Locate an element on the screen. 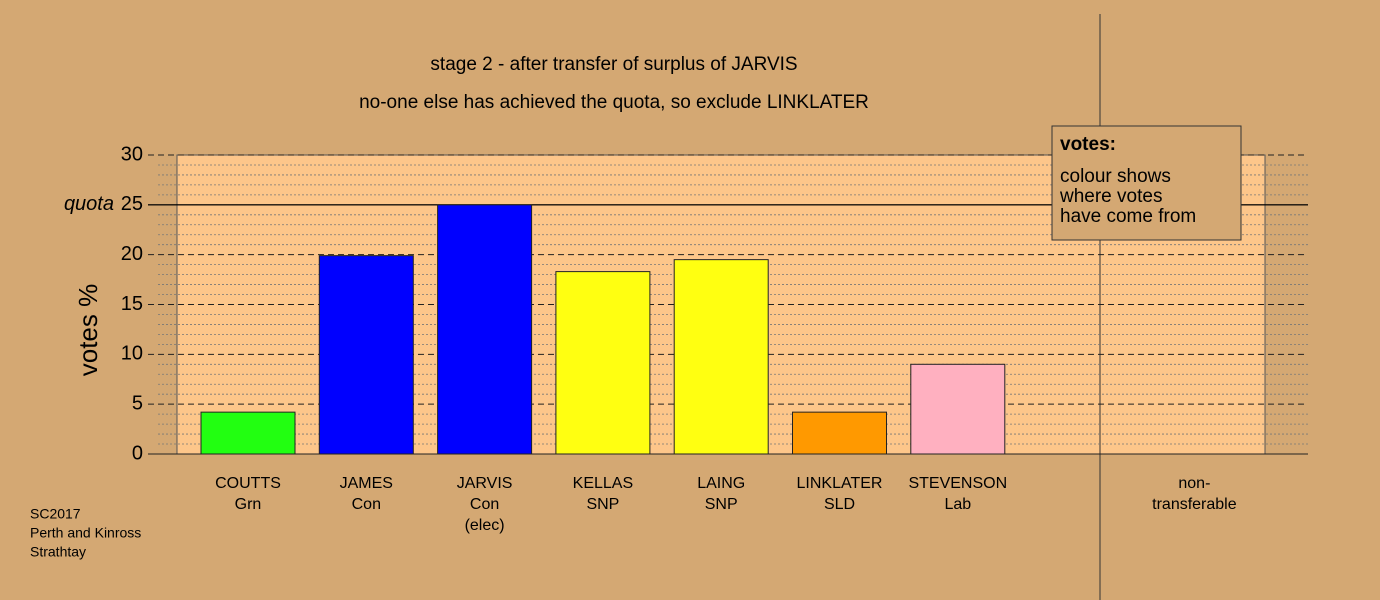 This screenshot has height=600, width=1380. y-tick-label: 20 is located at coordinates (132, 254).